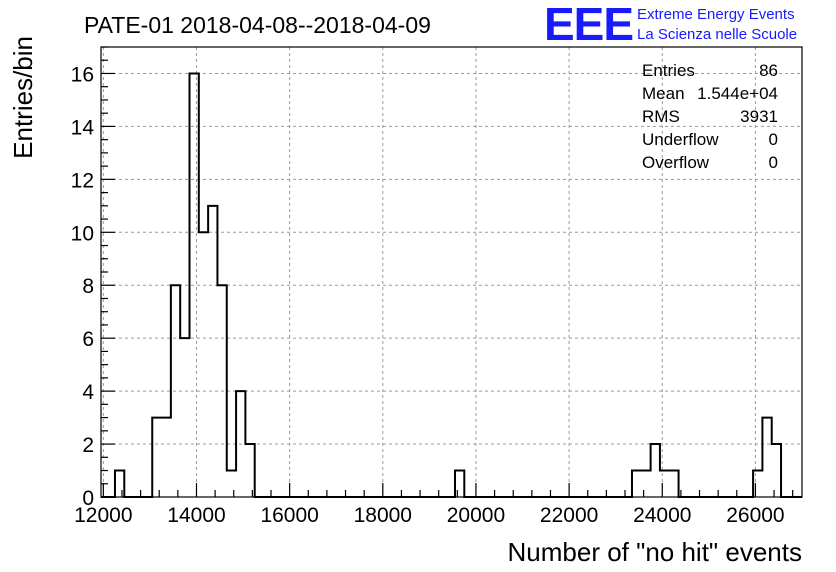 The image size is (836, 572). What do you see at coordinates (257, 25) in the screenshot?
I see `chart-title: PATE-01 2018-04-08--2018-04-09` at bounding box center [257, 25].